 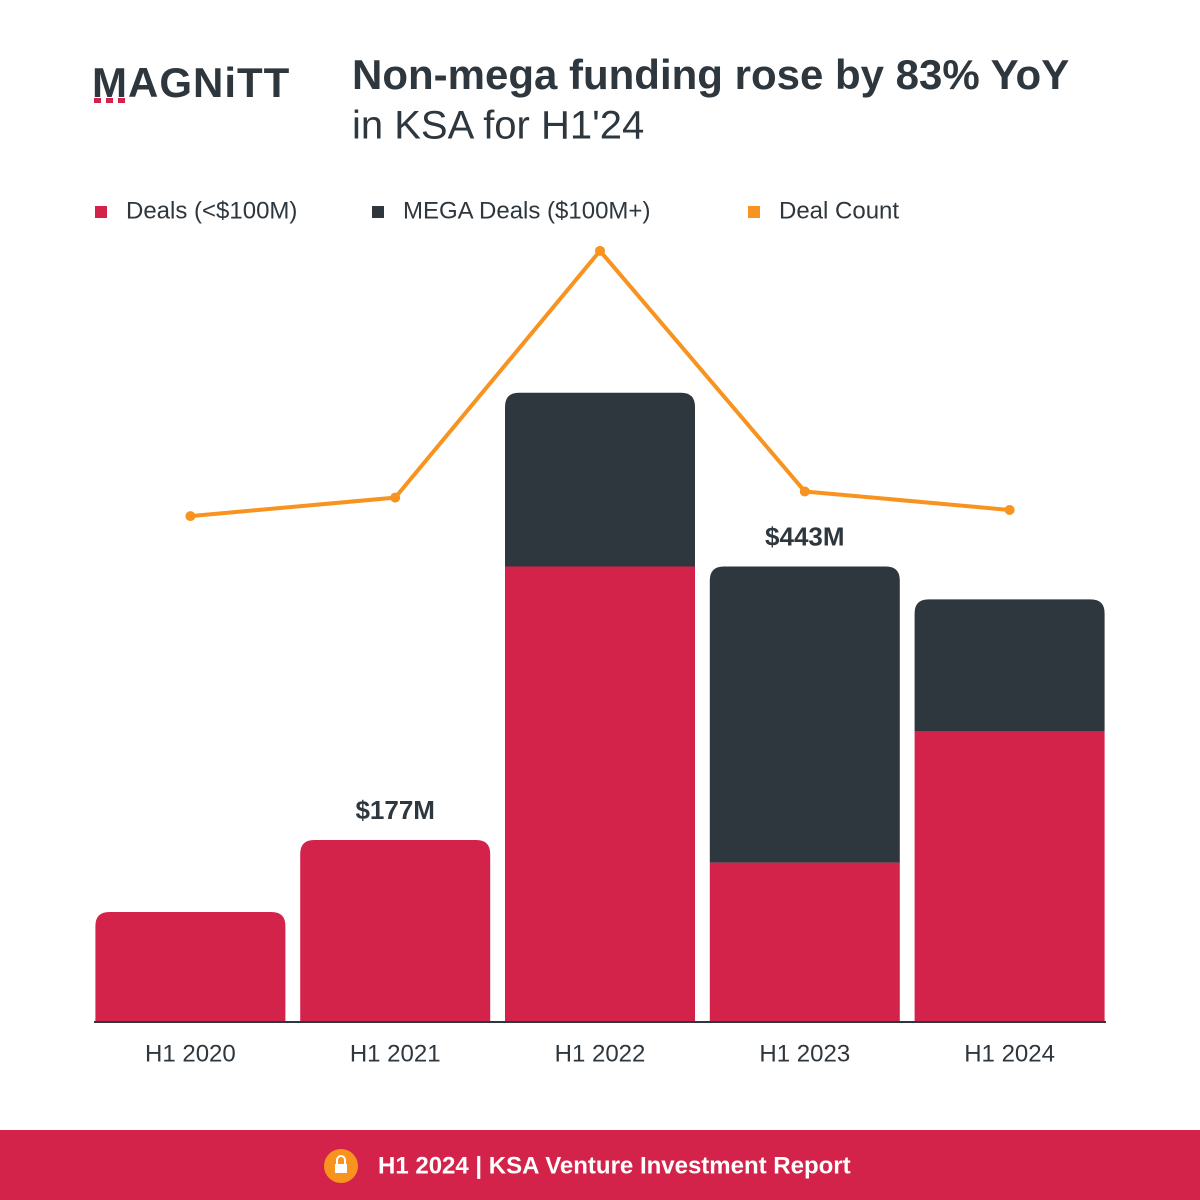 What do you see at coordinates (211, 210) in the screenshot?
I see `legend-label: Deals (<$100M)` at bounding box center [211, 210].